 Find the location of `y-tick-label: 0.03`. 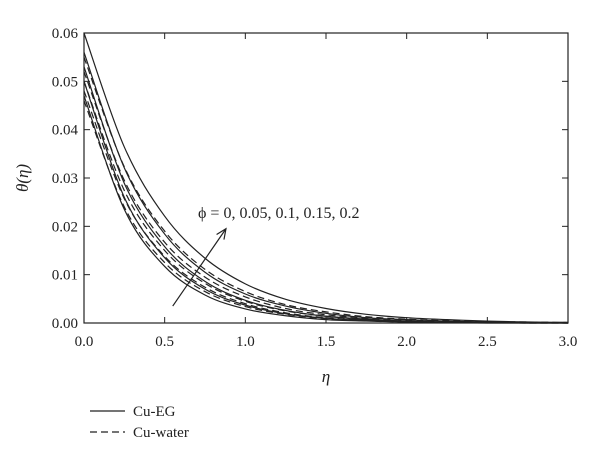

y-tick-label: 0.03 is located at coordinates (65, 179).